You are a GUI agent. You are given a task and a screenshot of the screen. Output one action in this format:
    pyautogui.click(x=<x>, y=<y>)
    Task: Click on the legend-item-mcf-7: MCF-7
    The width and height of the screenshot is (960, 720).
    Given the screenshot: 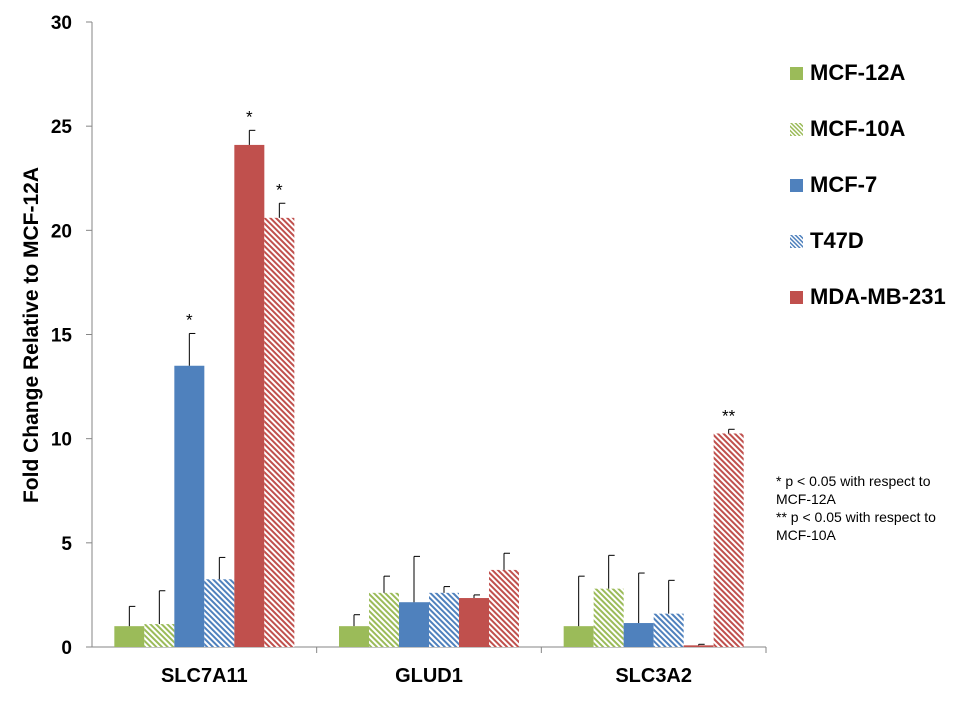 What is the action you would take?
    pyautogui.click(x=872, y=198)
    